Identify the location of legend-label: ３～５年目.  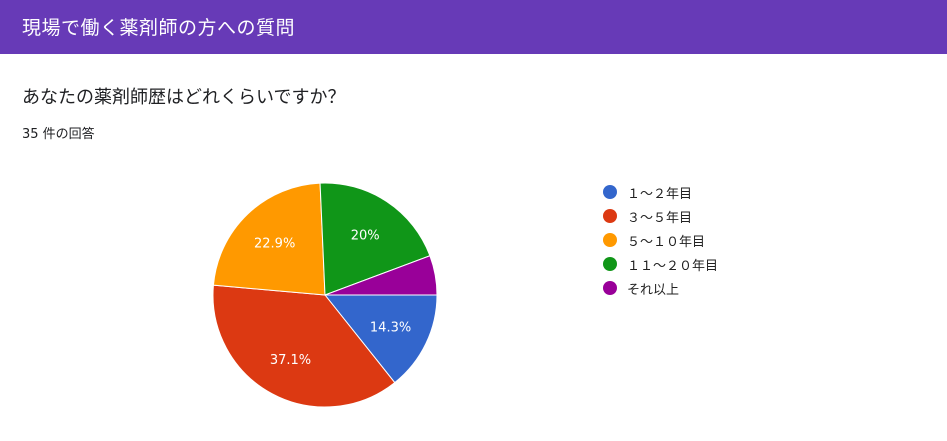
(660, 218).